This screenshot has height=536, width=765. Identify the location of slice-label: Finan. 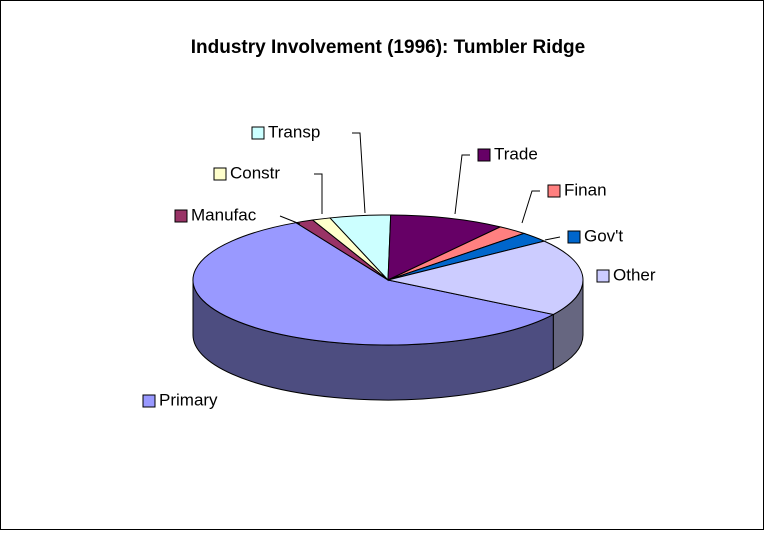
(585, 189).